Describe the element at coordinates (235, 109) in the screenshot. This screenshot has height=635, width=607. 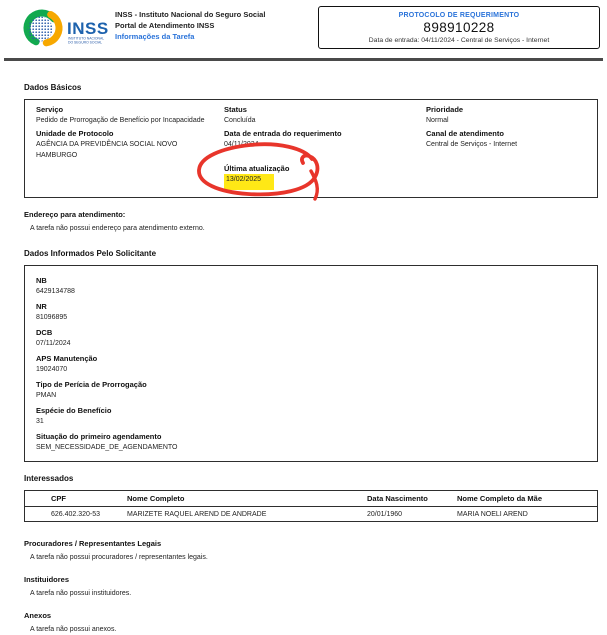
I see `field-label: Status` at that location.